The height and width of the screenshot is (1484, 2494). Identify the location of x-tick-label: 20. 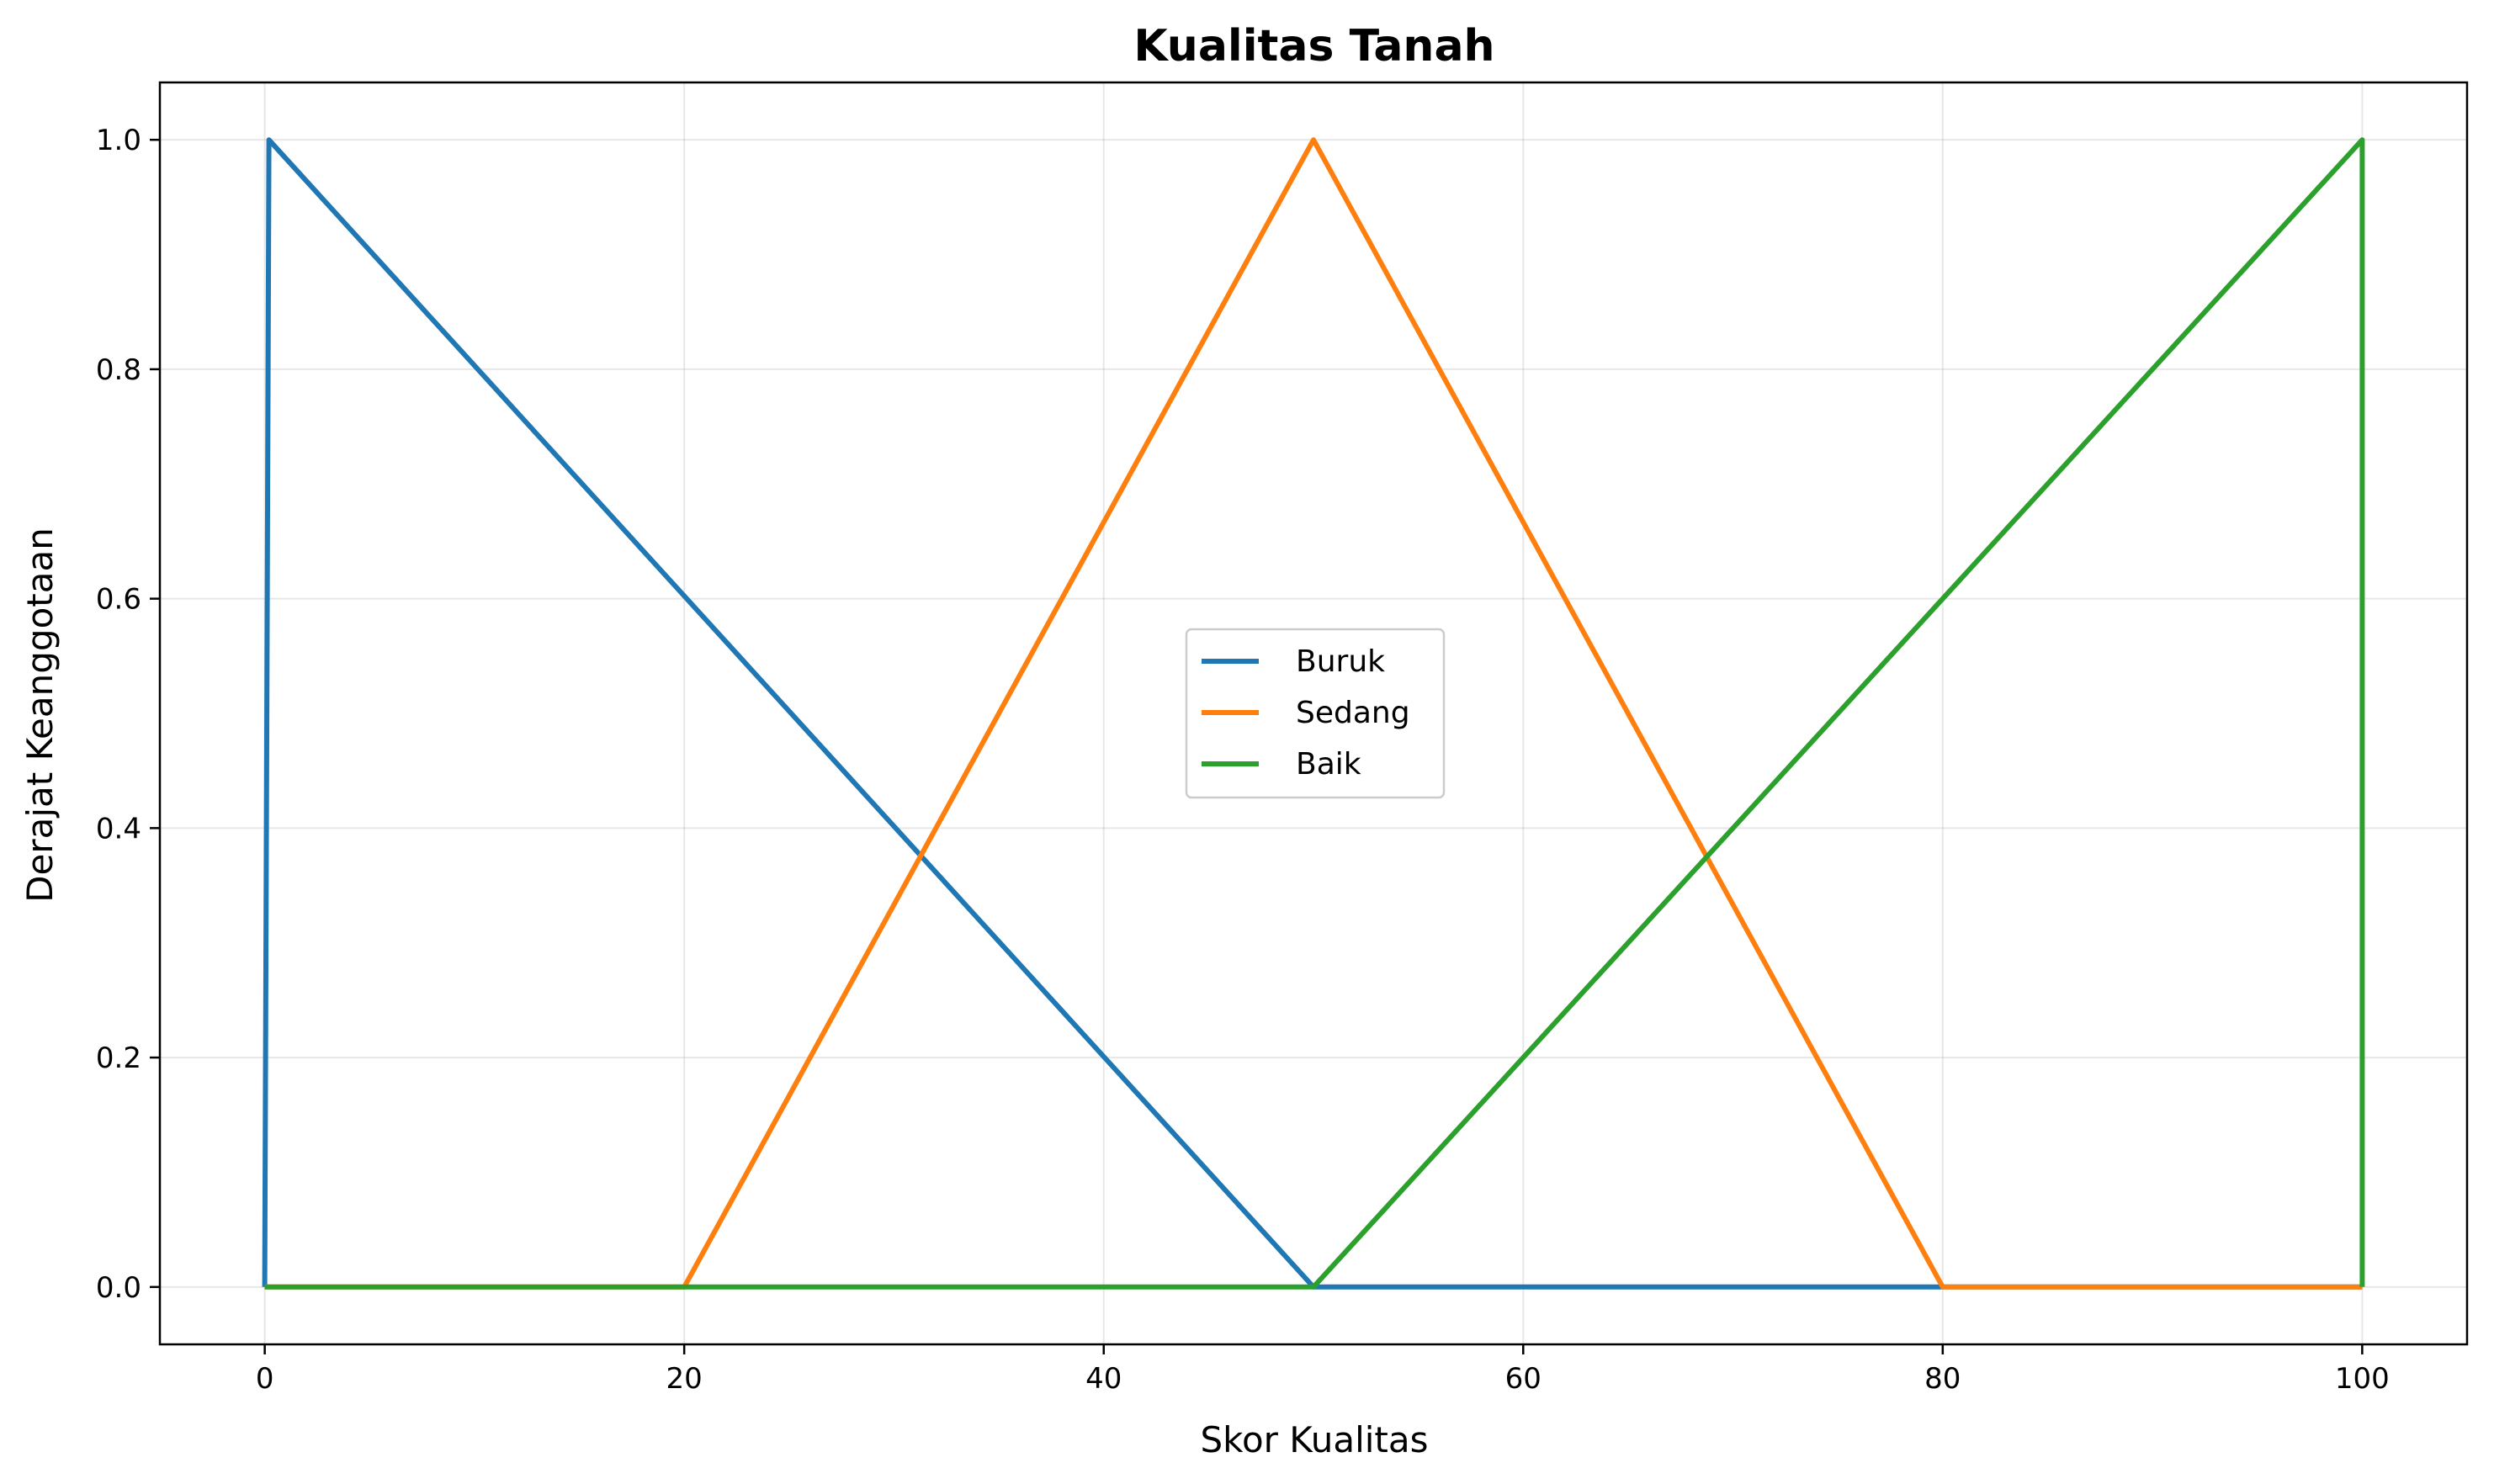
(684, 1379).